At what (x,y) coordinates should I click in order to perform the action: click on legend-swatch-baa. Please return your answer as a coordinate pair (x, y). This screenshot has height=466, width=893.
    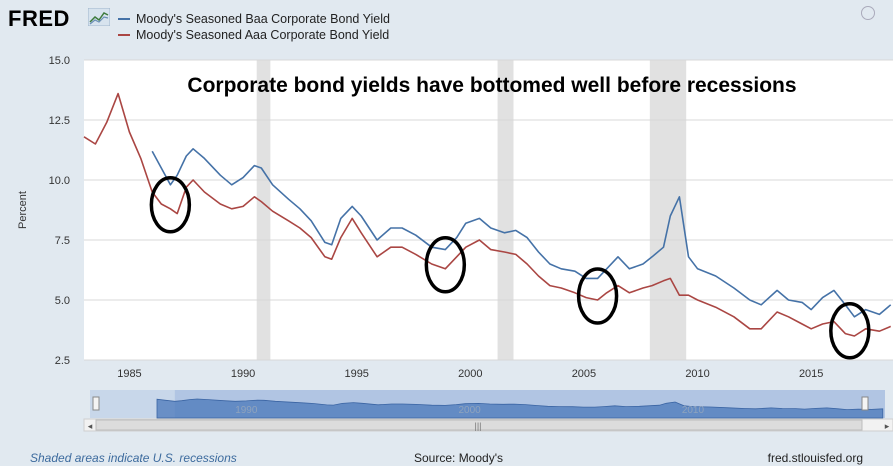
    Looking at the image, I should click on (124, 19).